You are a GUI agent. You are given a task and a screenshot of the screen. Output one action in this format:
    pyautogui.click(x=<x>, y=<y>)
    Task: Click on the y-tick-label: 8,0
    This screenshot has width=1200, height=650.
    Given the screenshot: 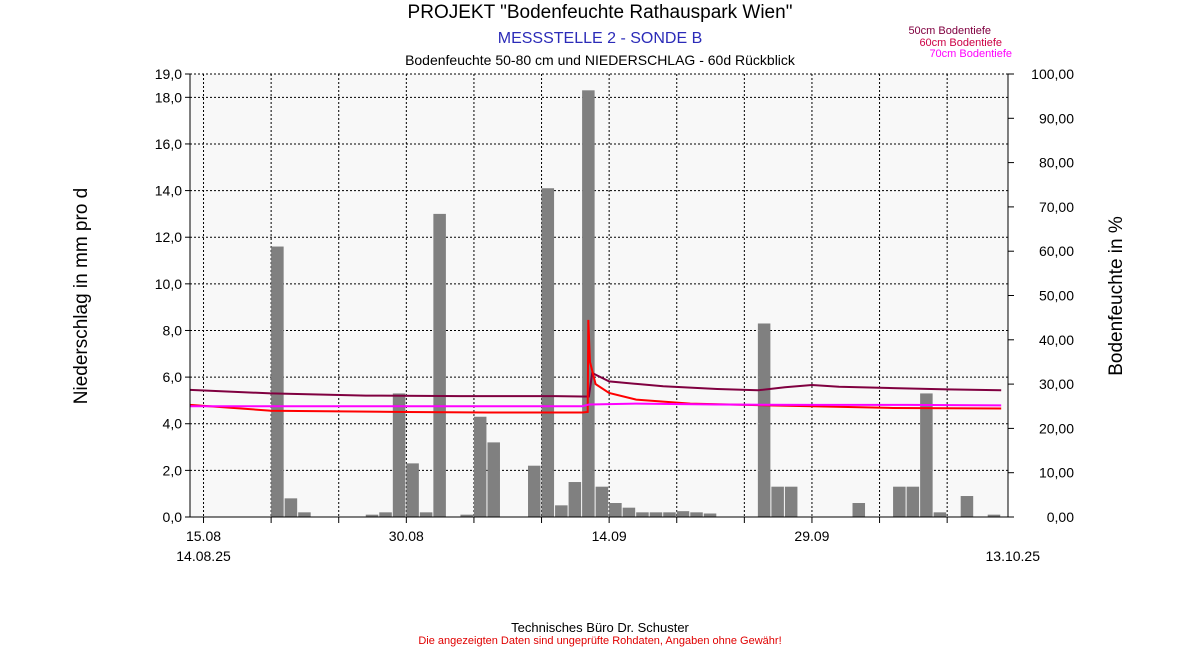 What is the action you would take?
    pyautogui.click(x=173, y=330)
    